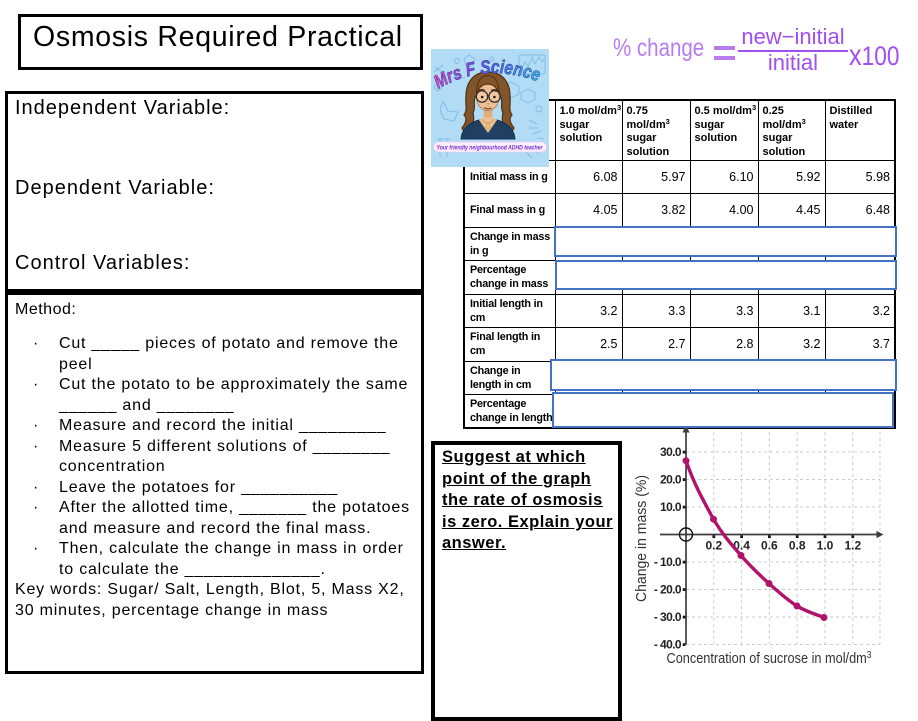 The image size is (918, 721). I want to click on svg-text: 10.0, so click(671, 507).